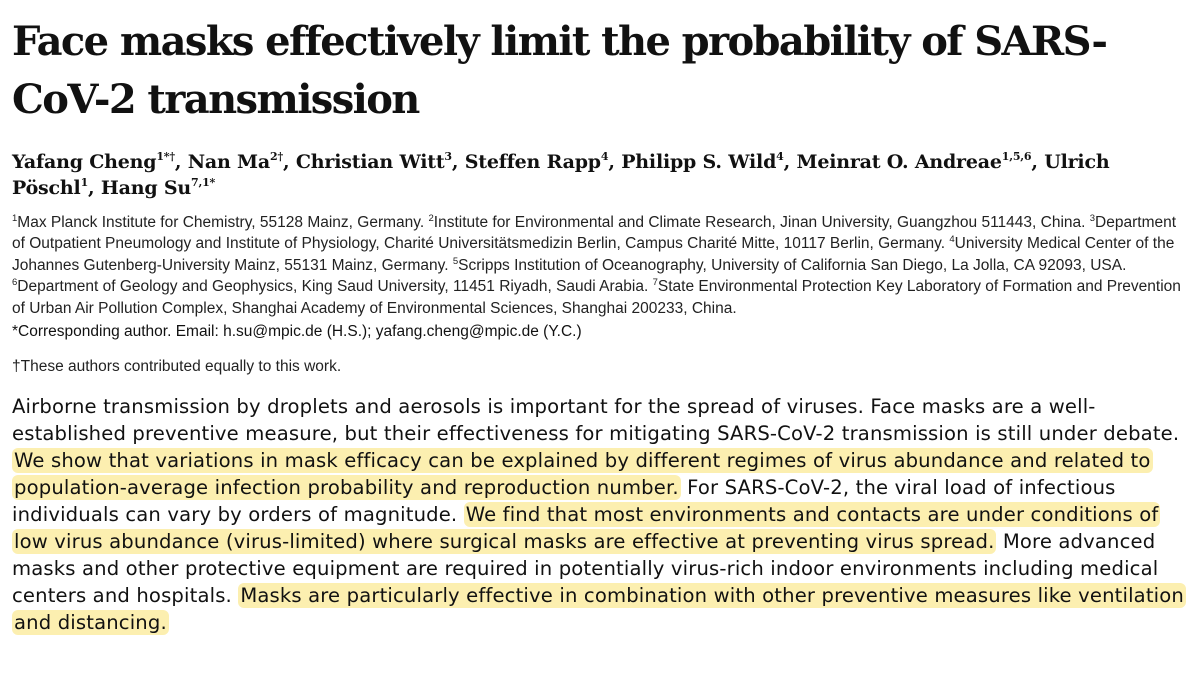 This screenshot has width=1200, height=684. I want to click on author: Ulrich Pöschl1, so click(561, 175).